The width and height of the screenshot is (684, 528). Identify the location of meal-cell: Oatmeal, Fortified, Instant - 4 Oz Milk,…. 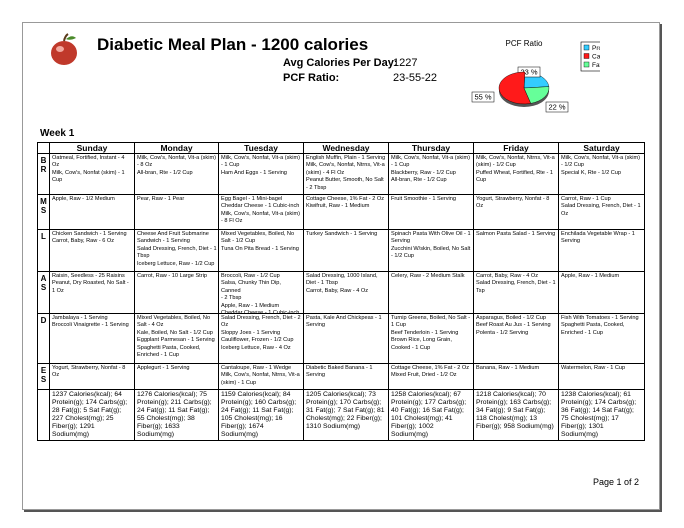
(92, 174).